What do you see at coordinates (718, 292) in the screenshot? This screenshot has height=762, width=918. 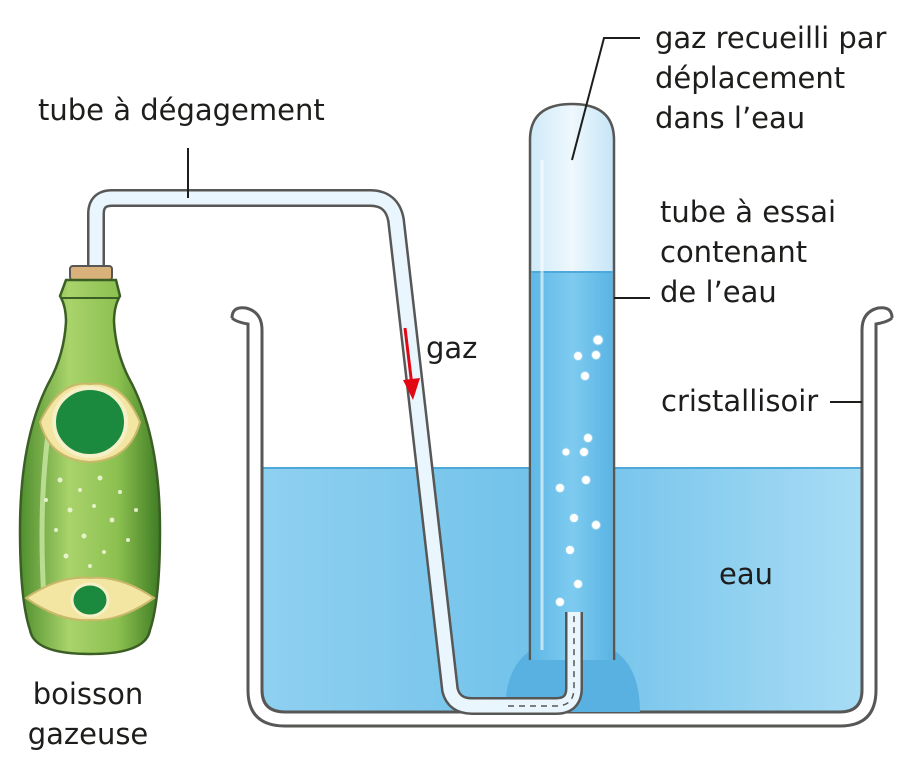 I see `label-tube-essai-3: de l’eau` at bounding box center [718, 292].